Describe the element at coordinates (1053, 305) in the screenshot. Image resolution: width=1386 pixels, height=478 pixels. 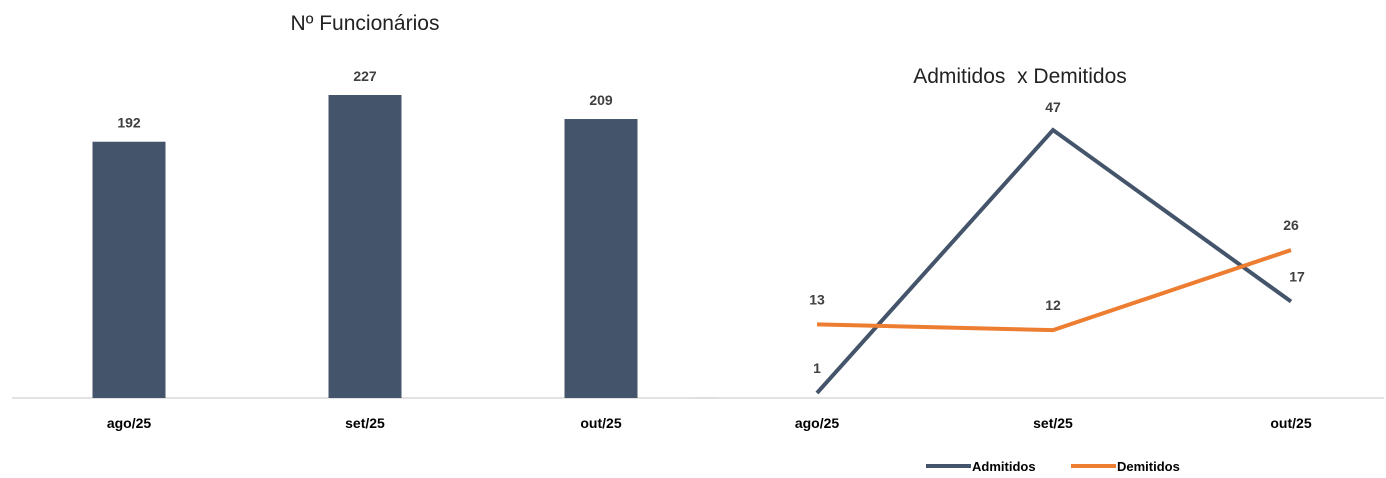
I see `line-data-label: 12` at that location.